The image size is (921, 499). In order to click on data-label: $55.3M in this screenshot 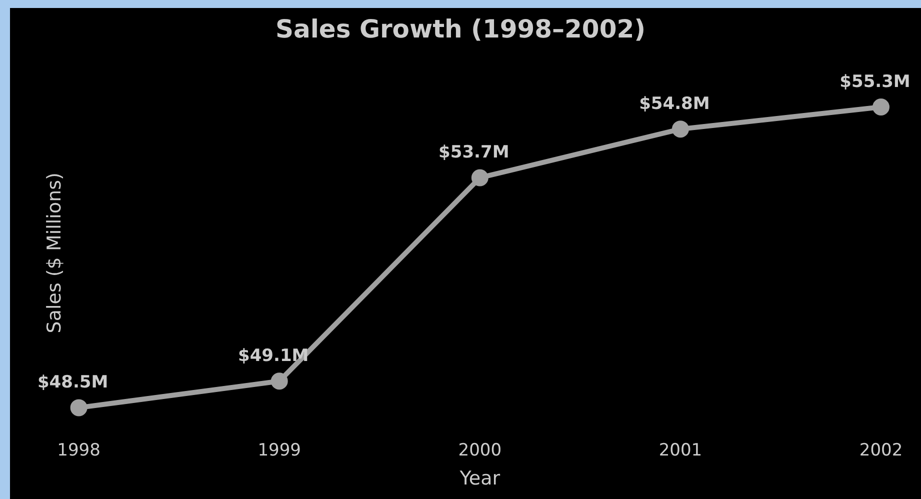, I will do `click(875, 82)`.